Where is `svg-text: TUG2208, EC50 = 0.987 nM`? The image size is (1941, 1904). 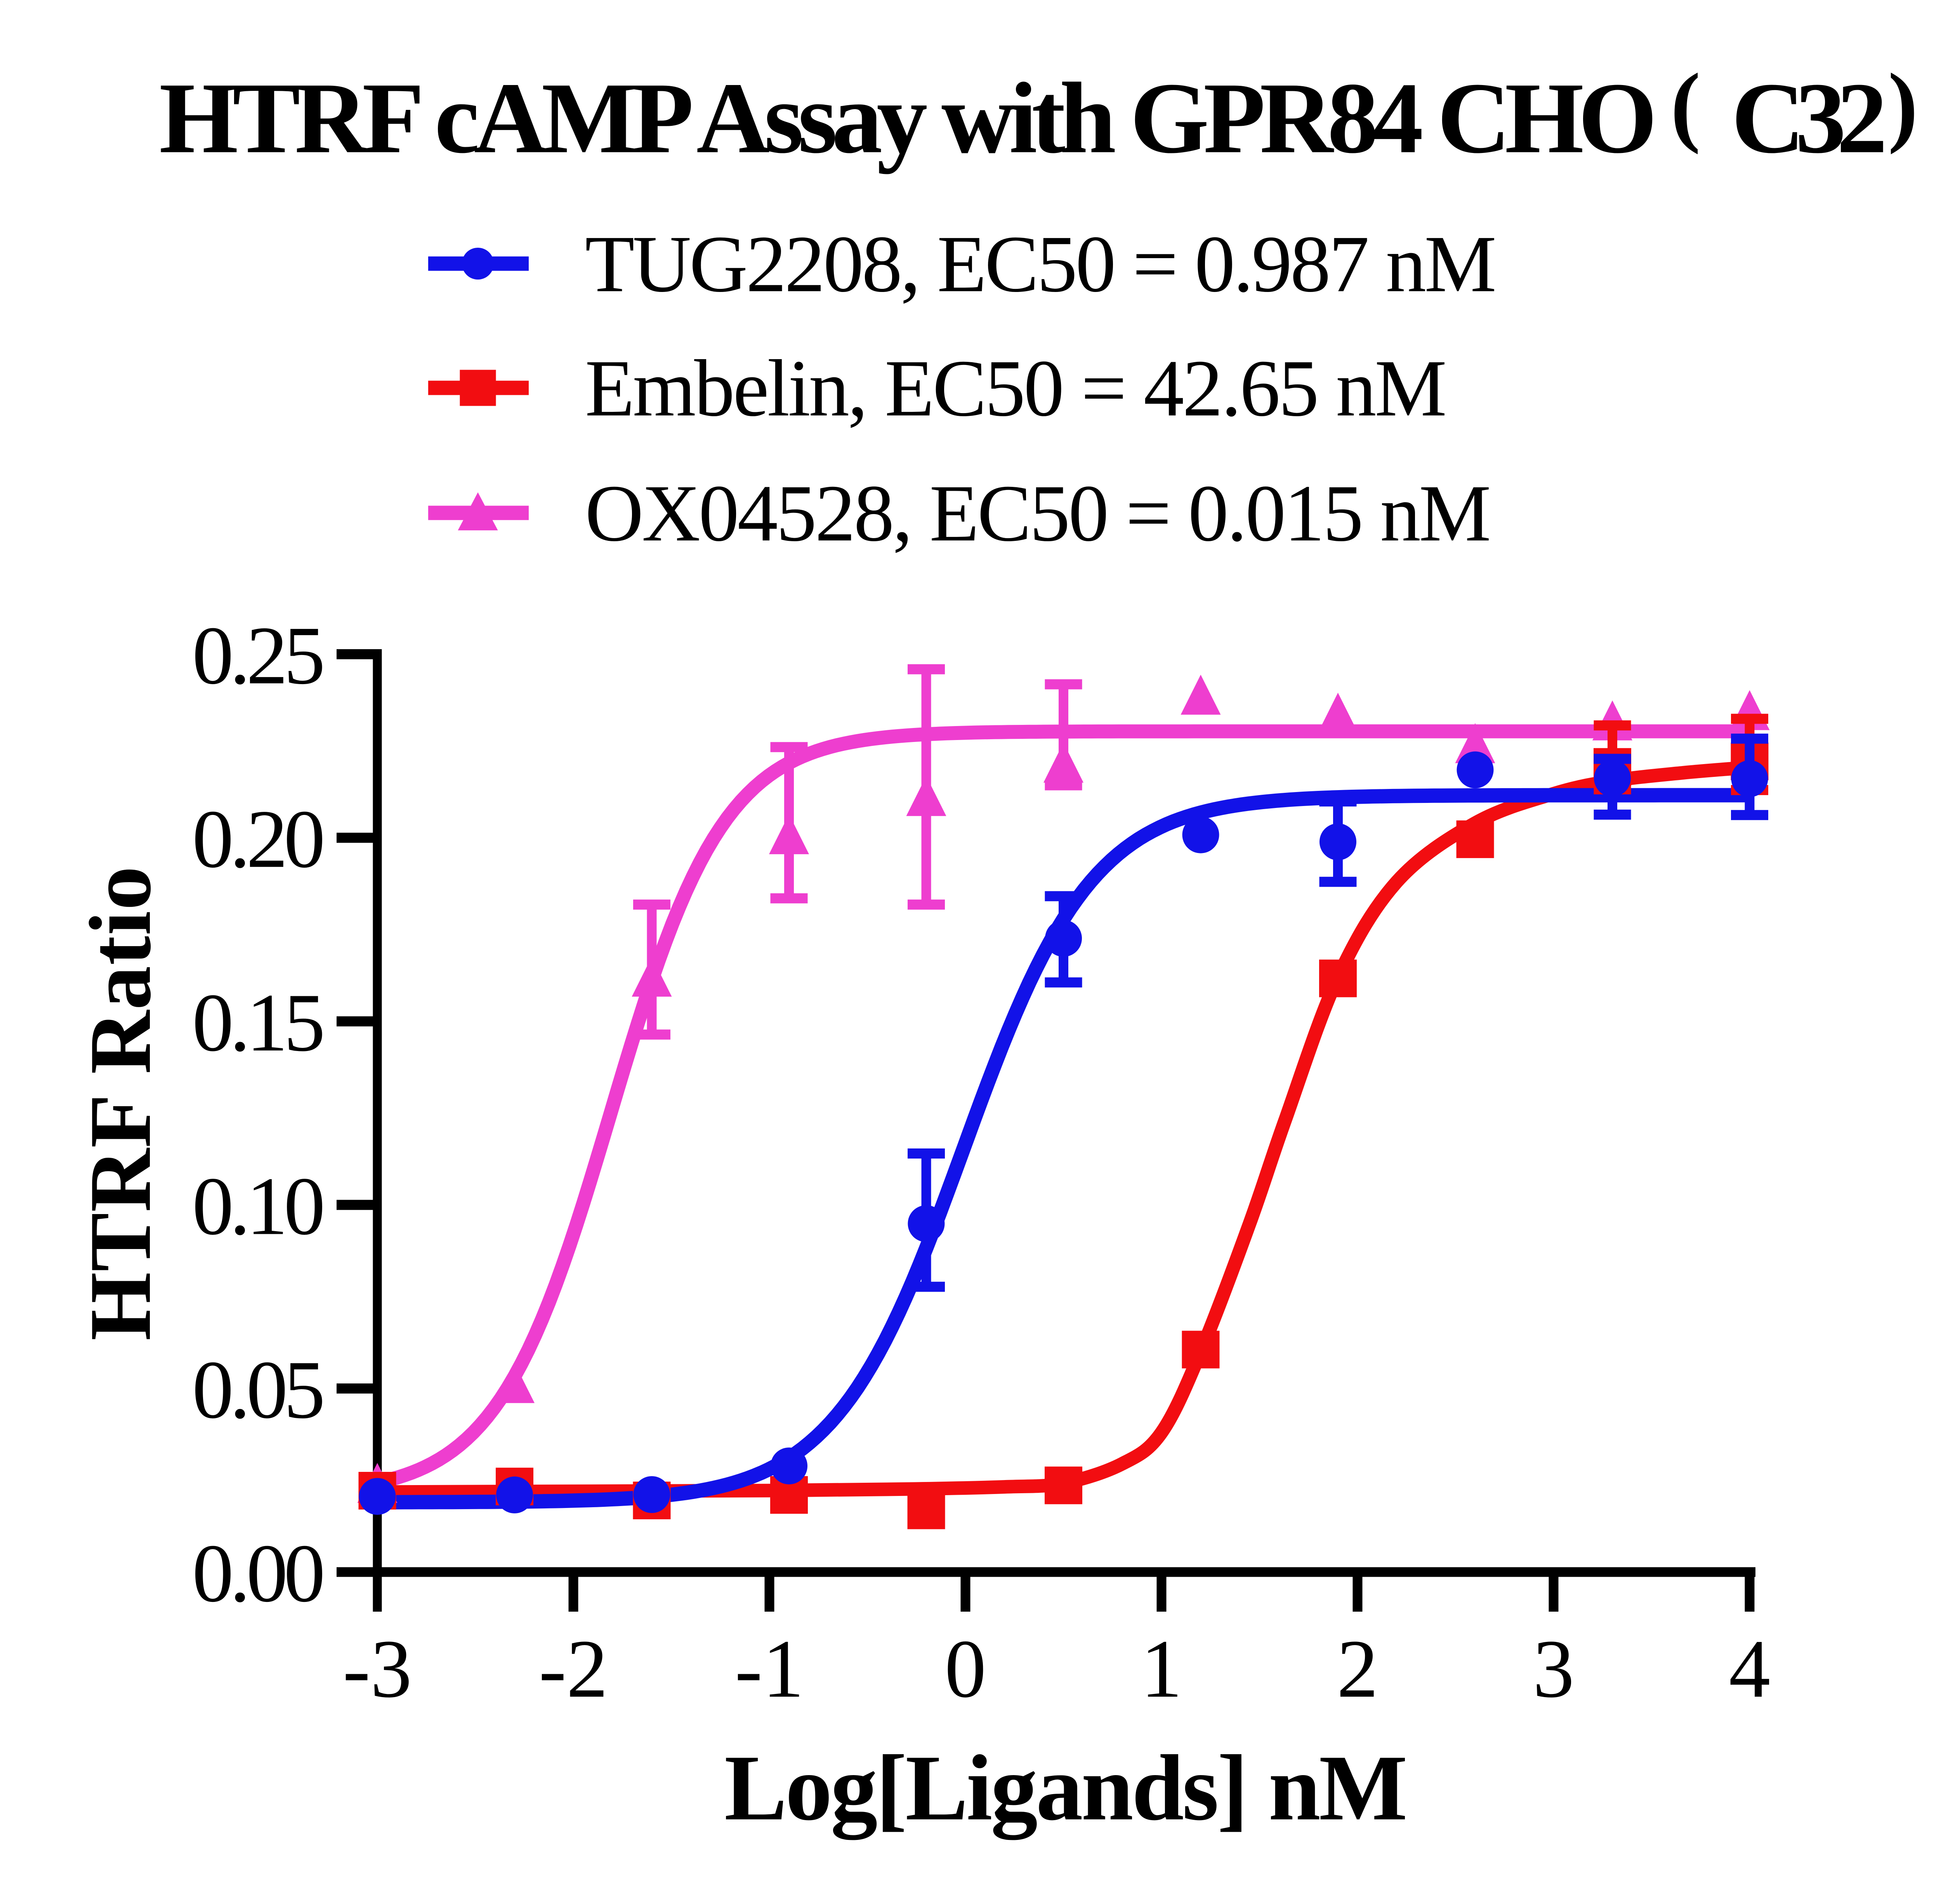
svg-text: TUG2208, EC50 = 0.987 nM is located at coordinates (1041, 264).